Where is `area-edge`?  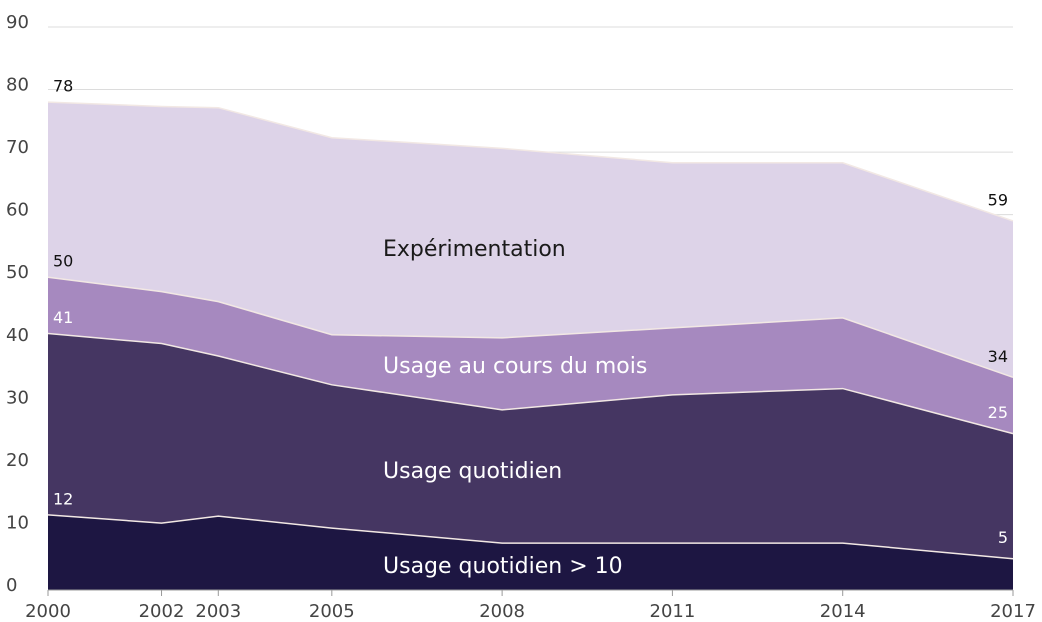 area-edge is located at coordinates (530, 537).